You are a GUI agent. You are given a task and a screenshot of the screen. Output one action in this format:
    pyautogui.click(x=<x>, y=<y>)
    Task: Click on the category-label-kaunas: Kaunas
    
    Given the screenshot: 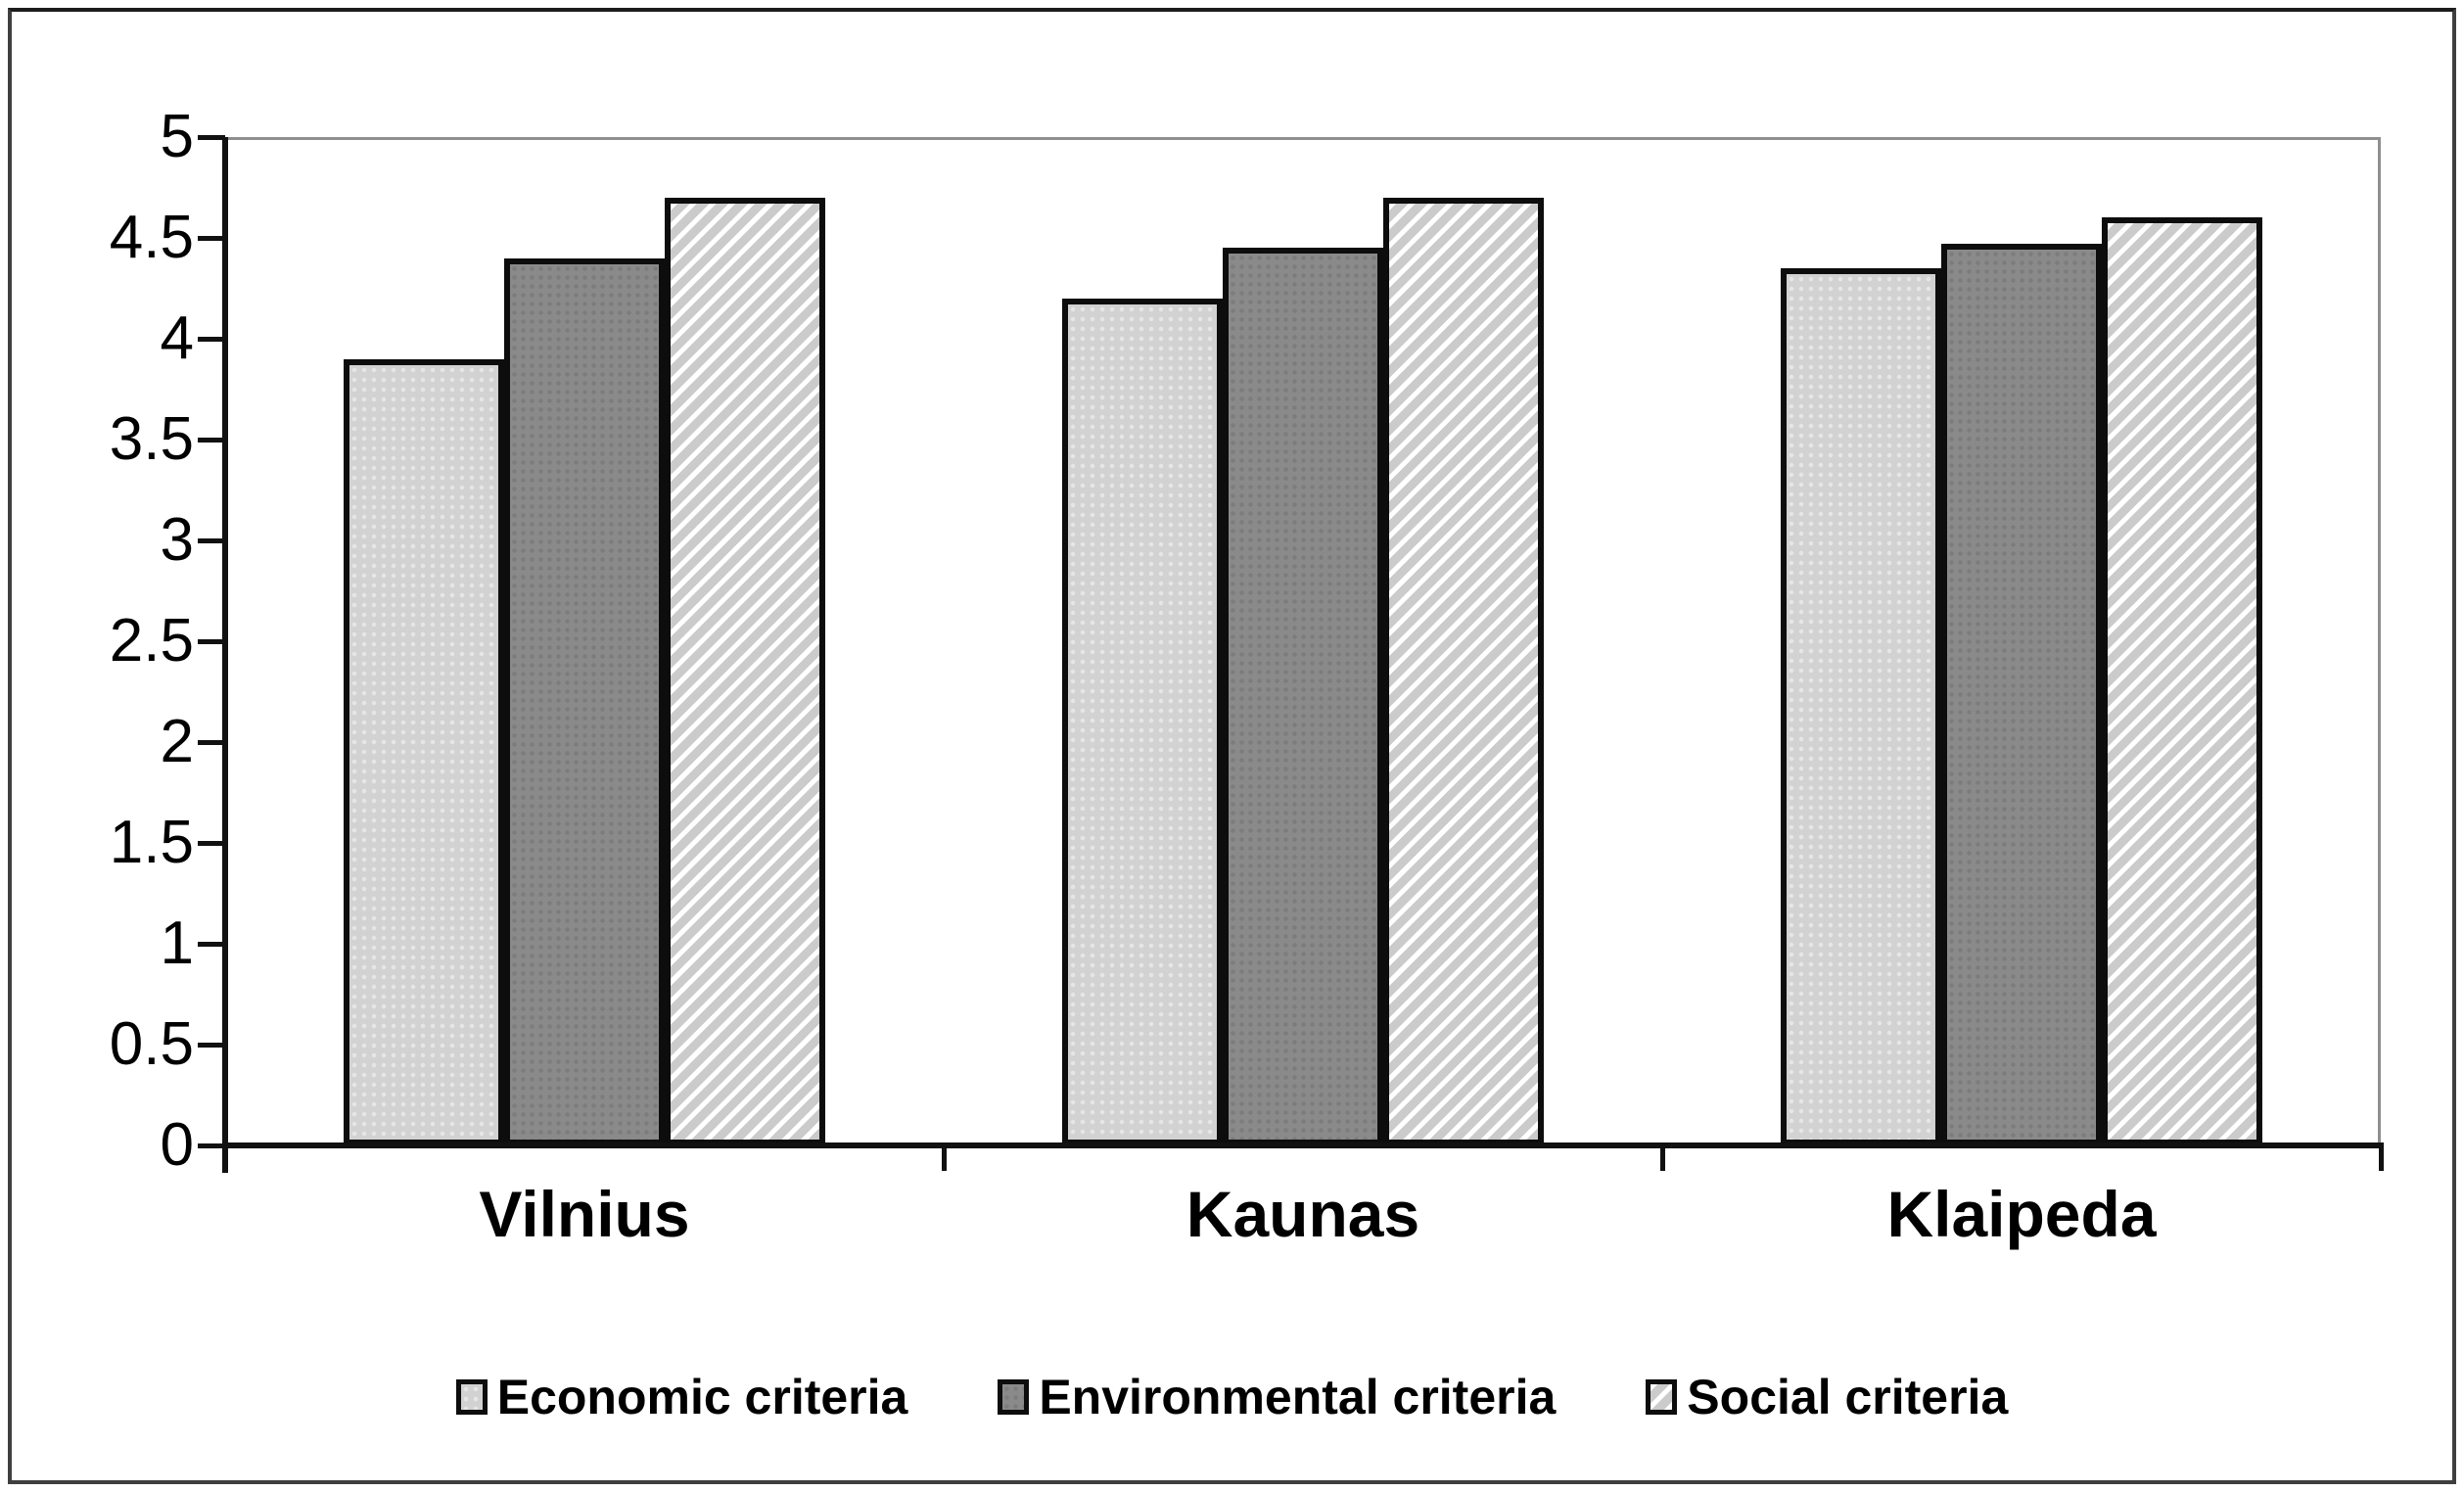 What is the action you would take?
    pyautogui.click(x=1303, y=1214)
    